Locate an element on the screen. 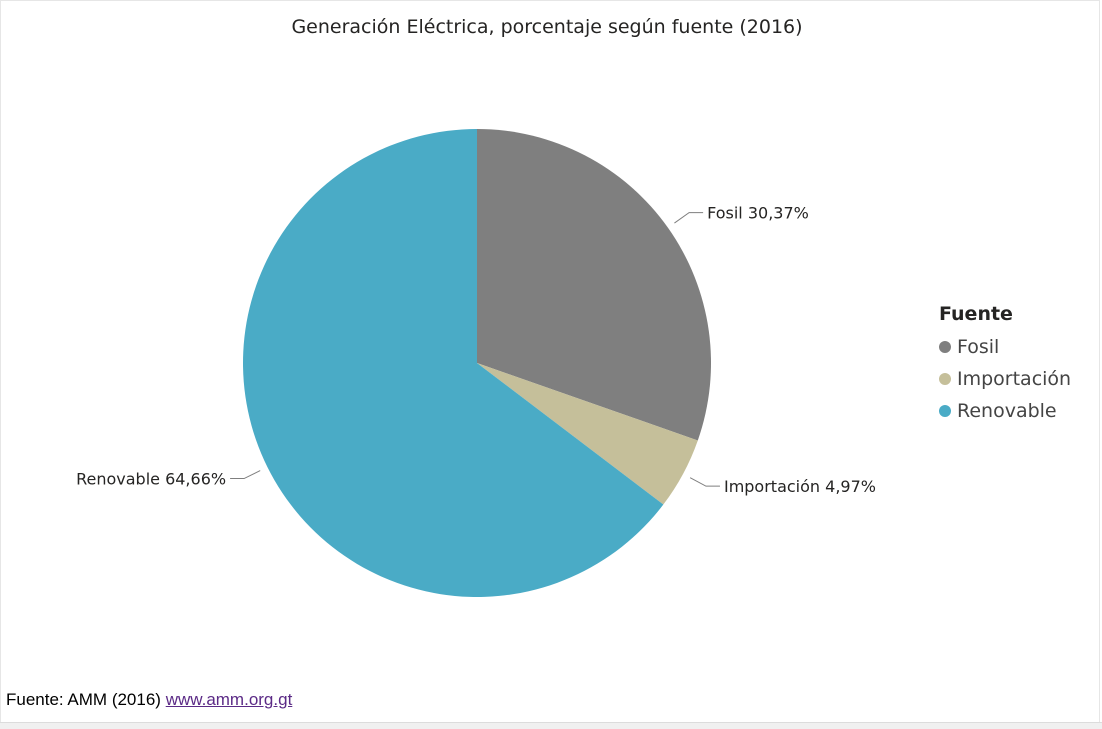 Image resolution: width=1102 pixels, height=729 pixels. legend-item-fosil: Fosil is located at coordinates (1005, 347).